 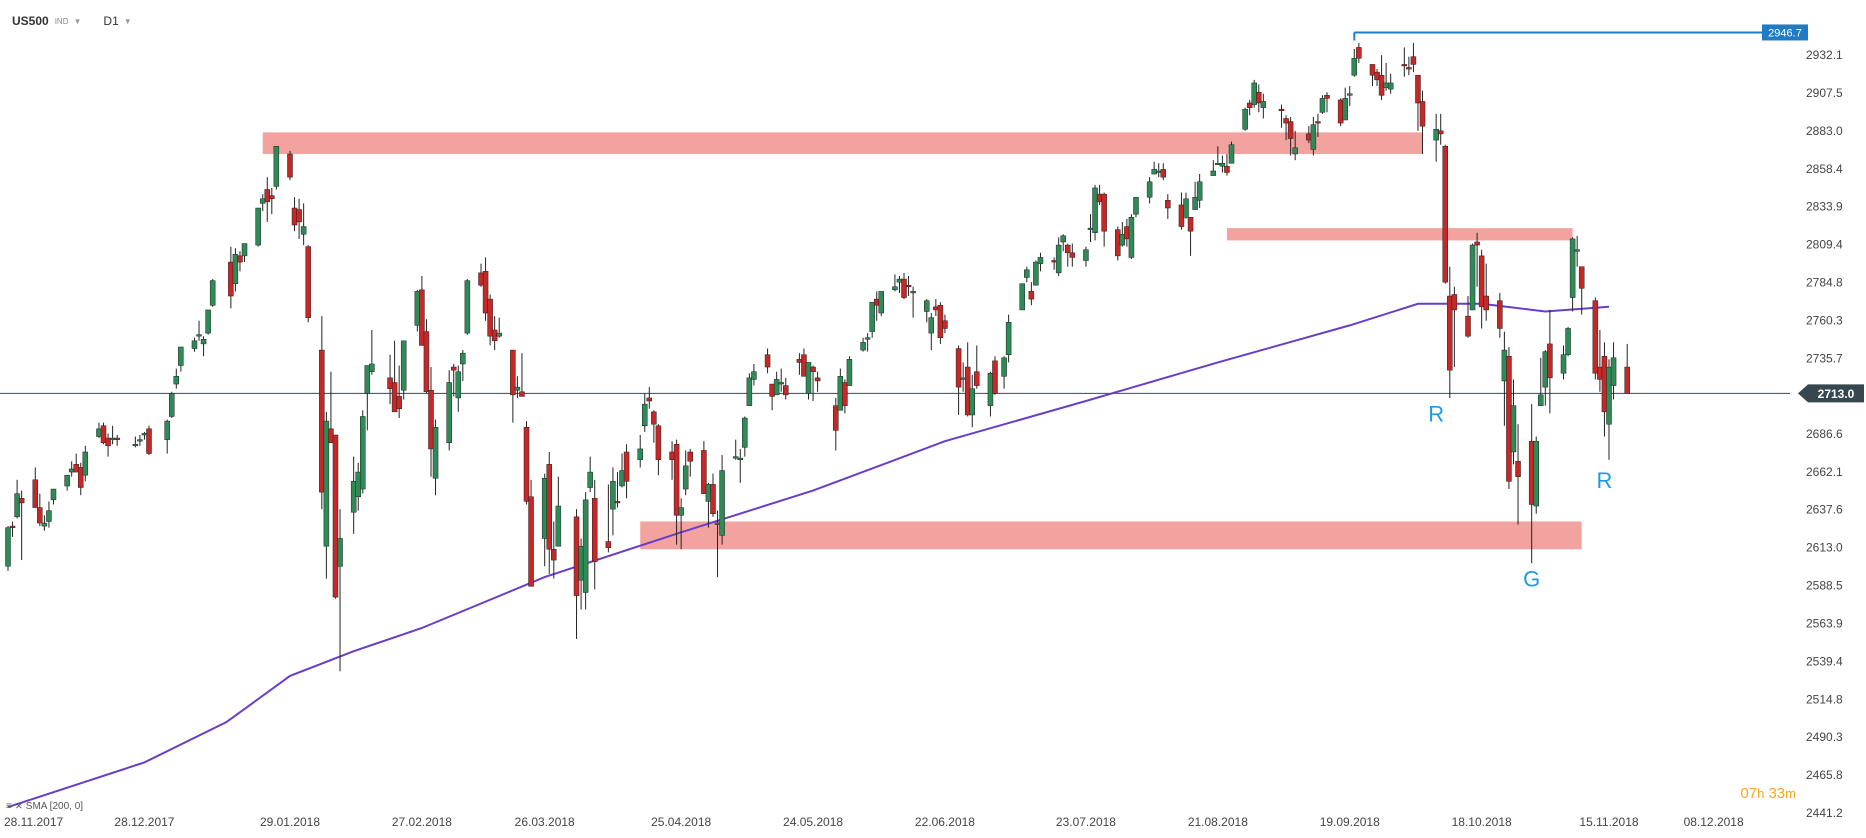 What do you see at coordinates (1824, 207) in the screenshot?
I see `y-tick-label-4: 2833.9` at bounding box center [1824, 207].